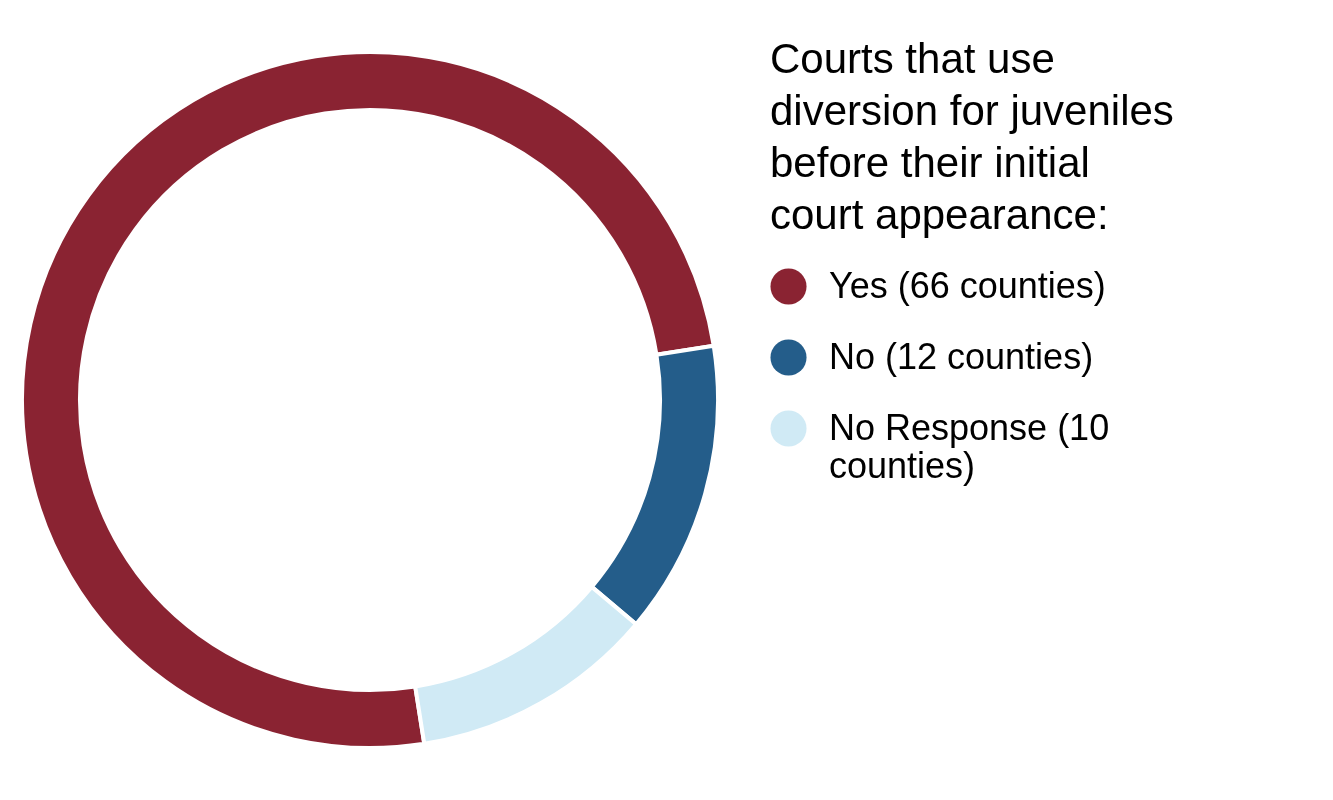 Image resolution: width=1333 pixels, height=800 pixels. I want to click on legend-label: No (12 counties), so click(961, 356).